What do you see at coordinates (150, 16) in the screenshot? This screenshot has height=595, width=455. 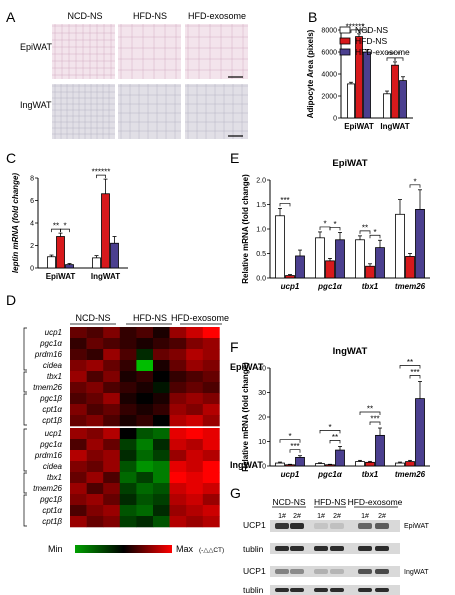 I see `panel-a-col-label-2: HFD-NS` at bounding box center [150, 16].